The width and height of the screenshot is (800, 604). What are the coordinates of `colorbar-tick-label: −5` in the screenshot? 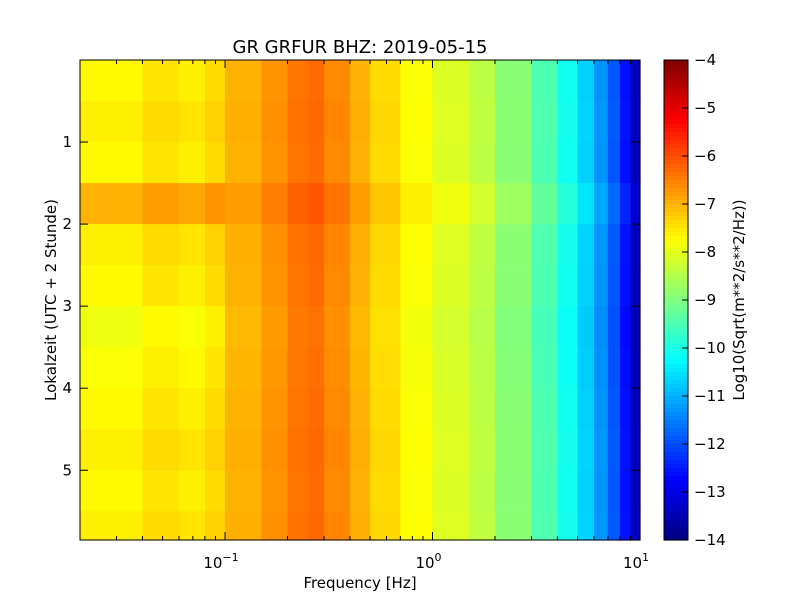 It's located at (705, 108).